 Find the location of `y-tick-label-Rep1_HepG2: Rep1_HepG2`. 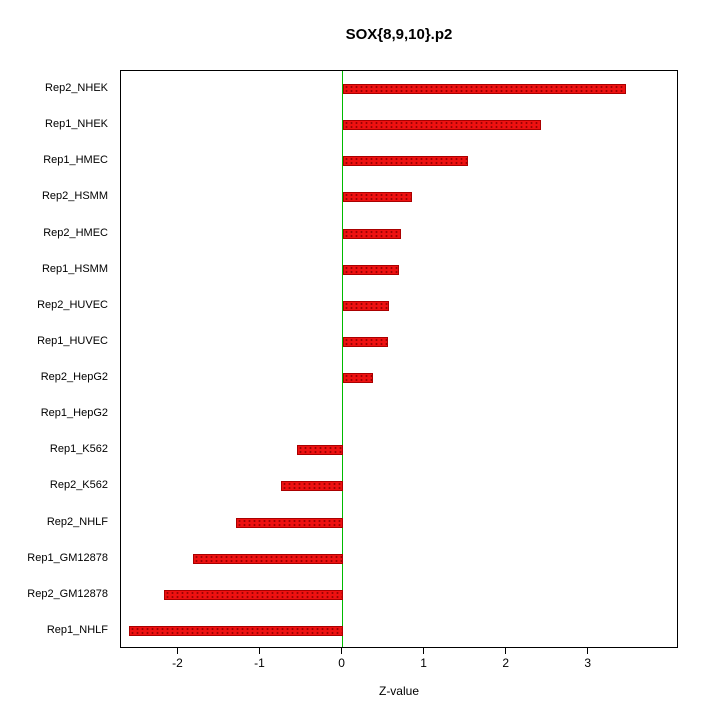

y-tick-label-Rep1_HepG2: Rep1_HepG2 is located at coordinates (74, 413).